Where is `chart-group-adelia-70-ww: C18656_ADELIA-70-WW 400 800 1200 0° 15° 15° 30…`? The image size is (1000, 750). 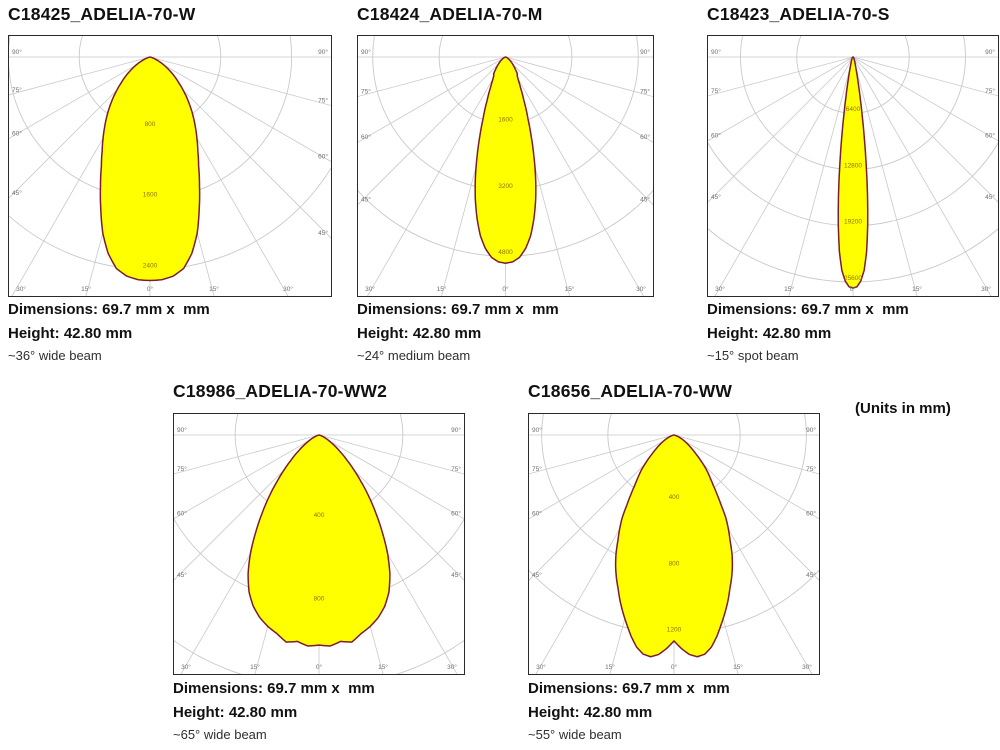 chart-group-adelia-70-ww: C18656_ADELIA-70-WW 400 800 1200 0° 15° 15° 30… is located at coordinates (674, 561).